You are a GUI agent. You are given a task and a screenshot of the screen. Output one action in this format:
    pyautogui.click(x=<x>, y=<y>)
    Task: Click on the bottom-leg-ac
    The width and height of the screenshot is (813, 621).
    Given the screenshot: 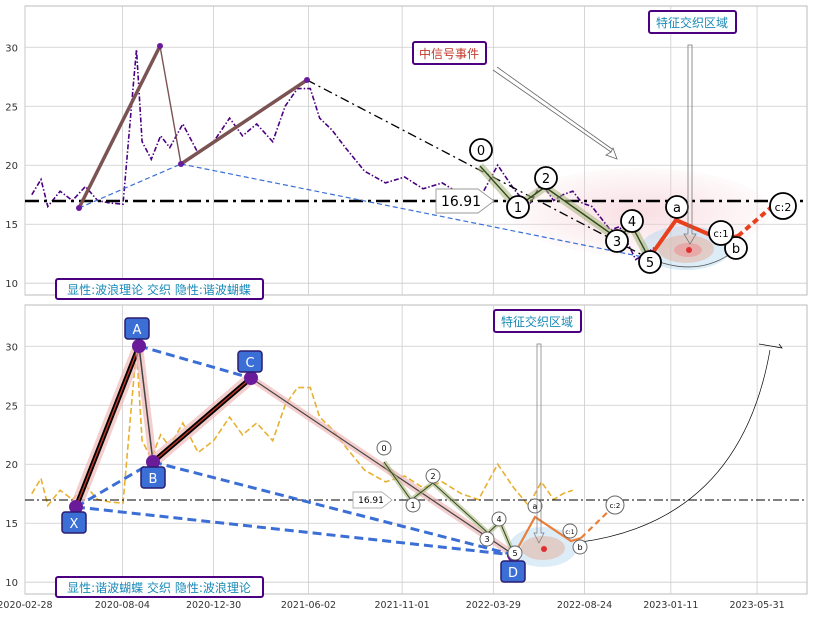 What is the action you would take?
    pyautogui.click(x=195, y=362)
    